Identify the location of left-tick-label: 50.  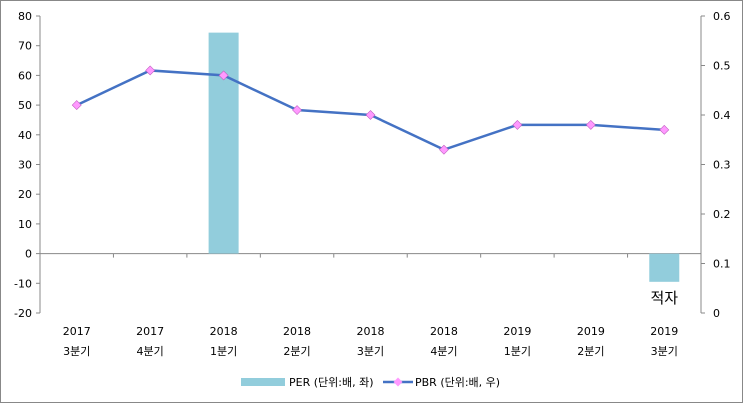
(25, 105).